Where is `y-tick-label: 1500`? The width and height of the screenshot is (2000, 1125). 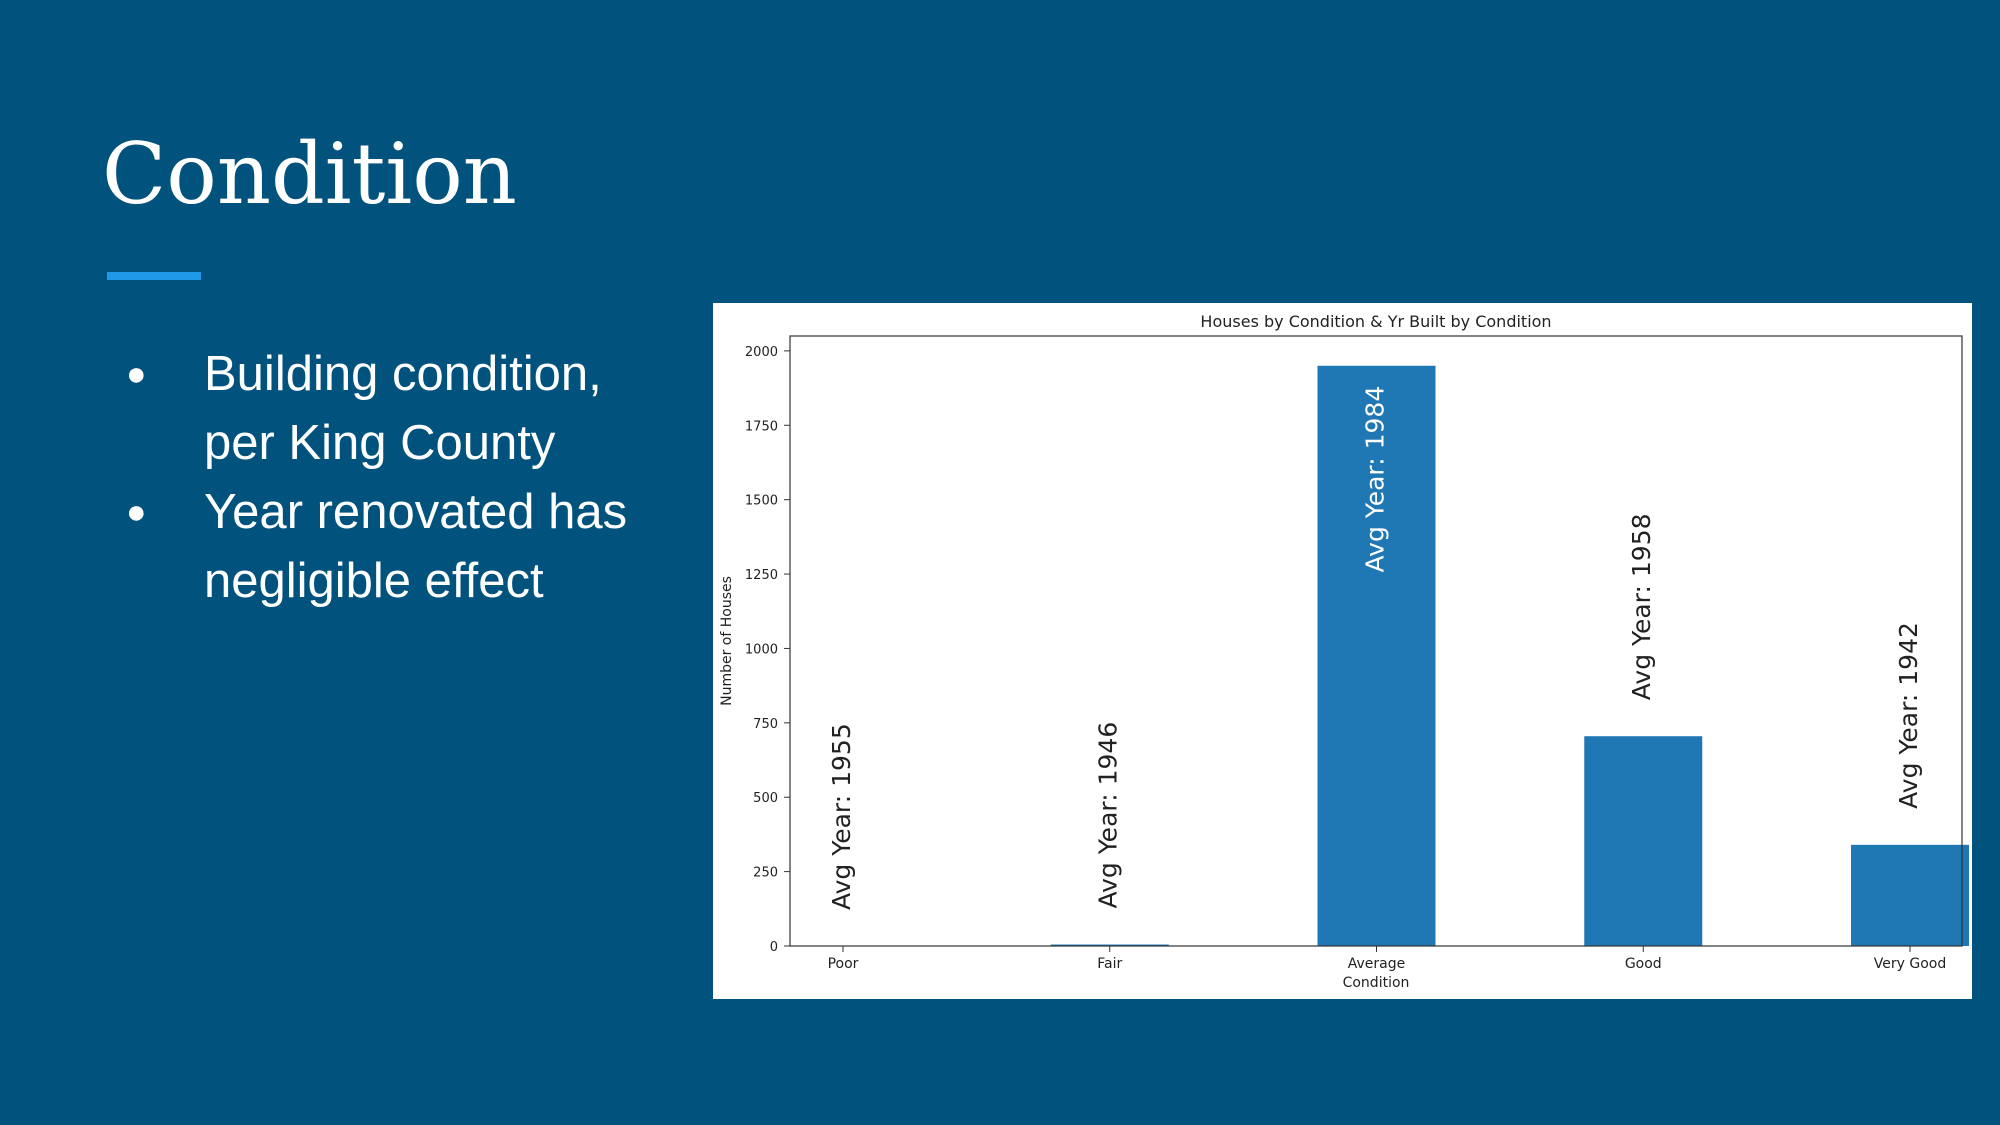
y-tick-label: 1500 is located at coordinates (761, 501).